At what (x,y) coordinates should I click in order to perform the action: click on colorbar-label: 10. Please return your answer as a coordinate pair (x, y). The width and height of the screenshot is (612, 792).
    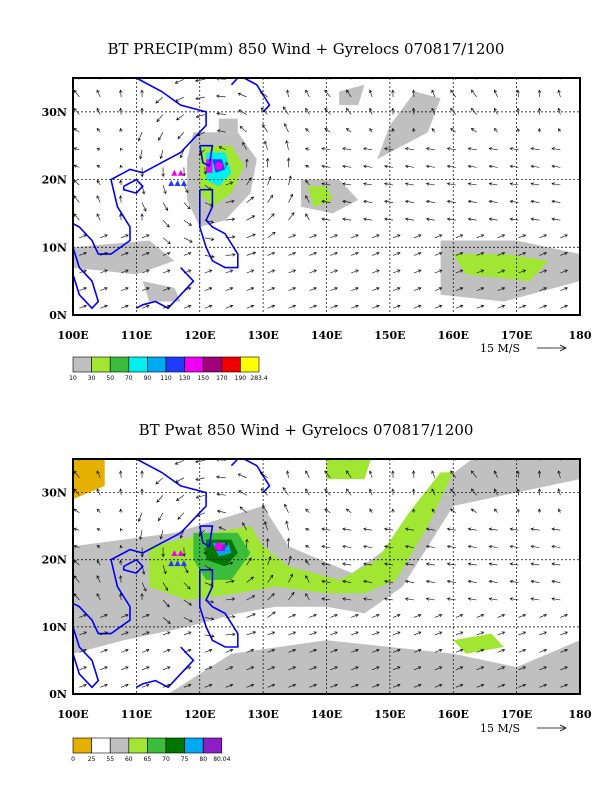
    Looking at the image, I should click on (73, 378).